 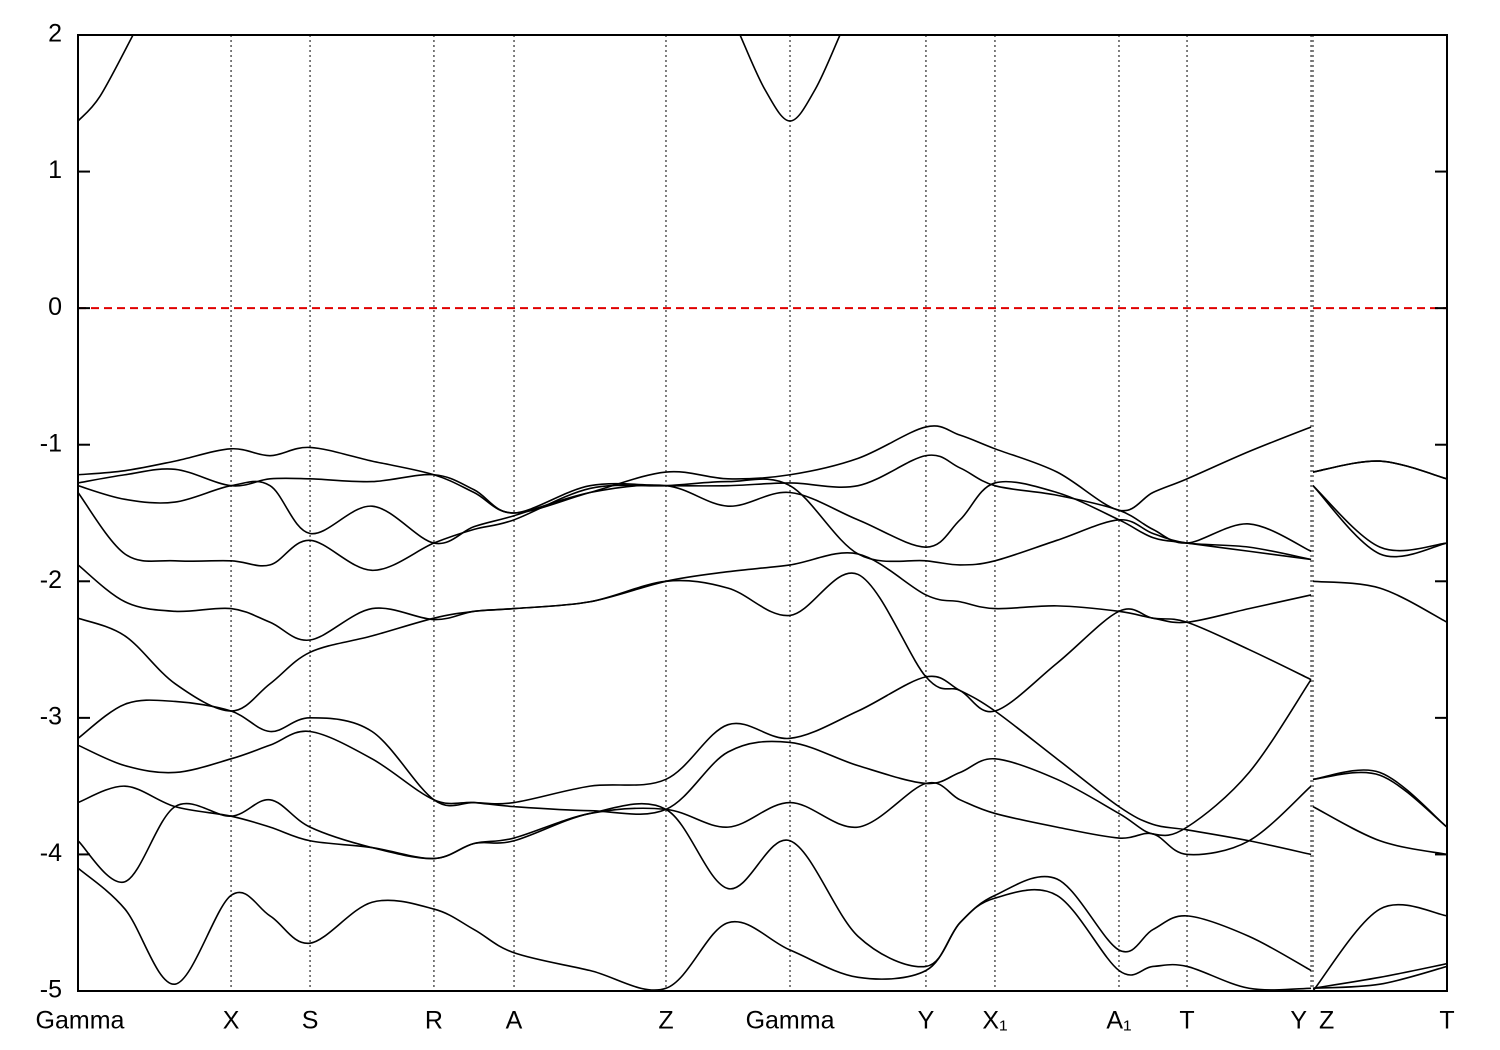 I want to click on x-tick-label: S, so click(x=310, y=1021).